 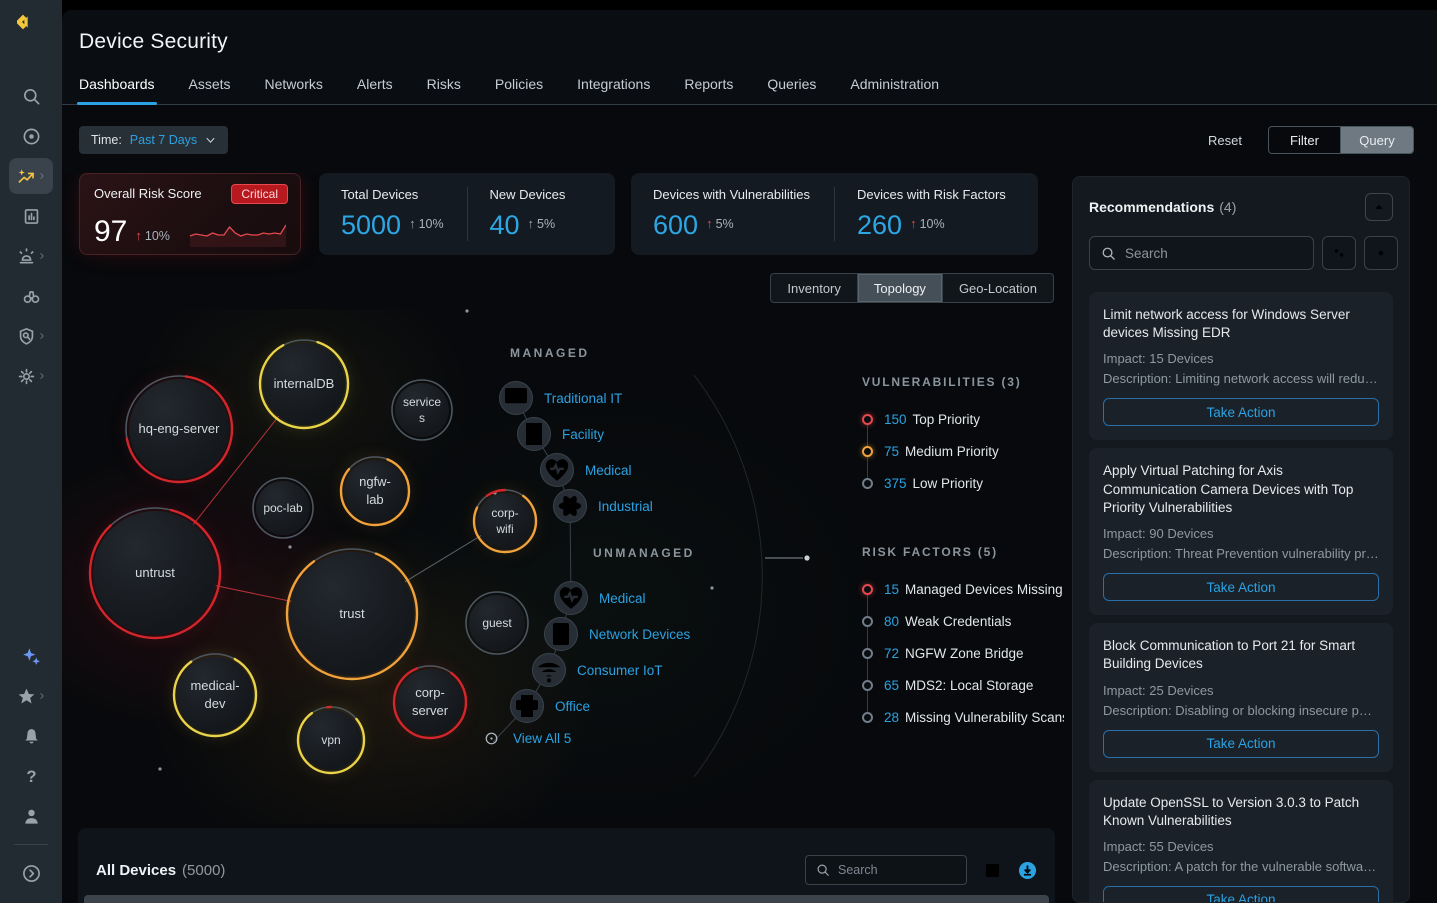 I want to click on sidebar-item-alerts, so click(x=31, y=256).